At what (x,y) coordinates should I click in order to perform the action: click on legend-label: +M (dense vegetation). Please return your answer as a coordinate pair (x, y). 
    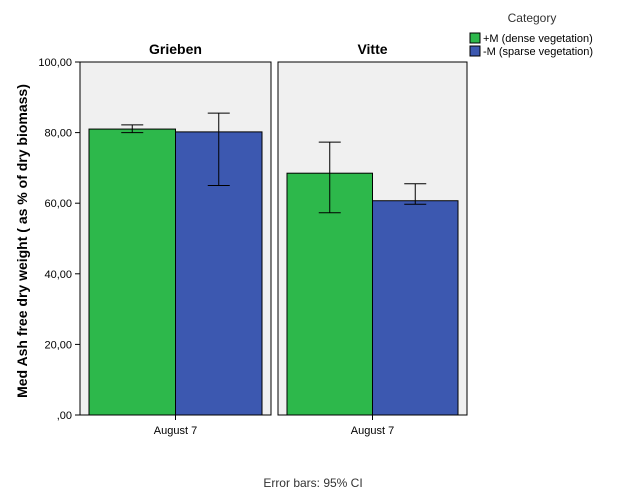
    Looking at the image, I should click on (538, 39).